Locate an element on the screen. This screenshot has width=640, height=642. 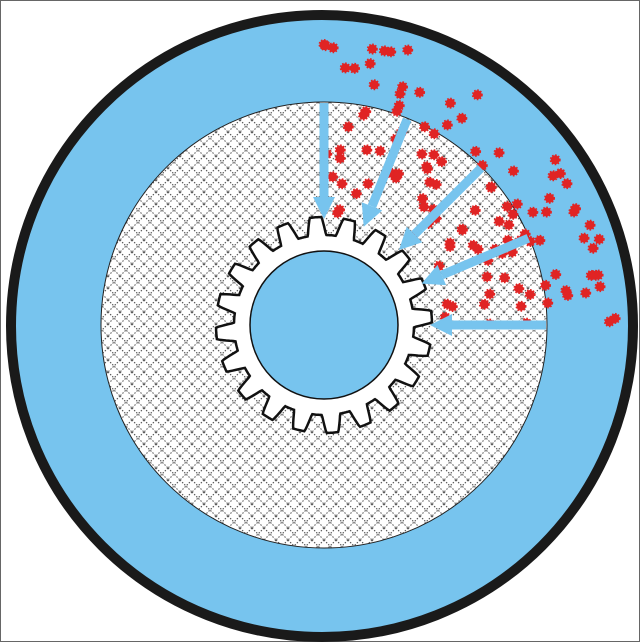
core is located at coordinates (324, 325).